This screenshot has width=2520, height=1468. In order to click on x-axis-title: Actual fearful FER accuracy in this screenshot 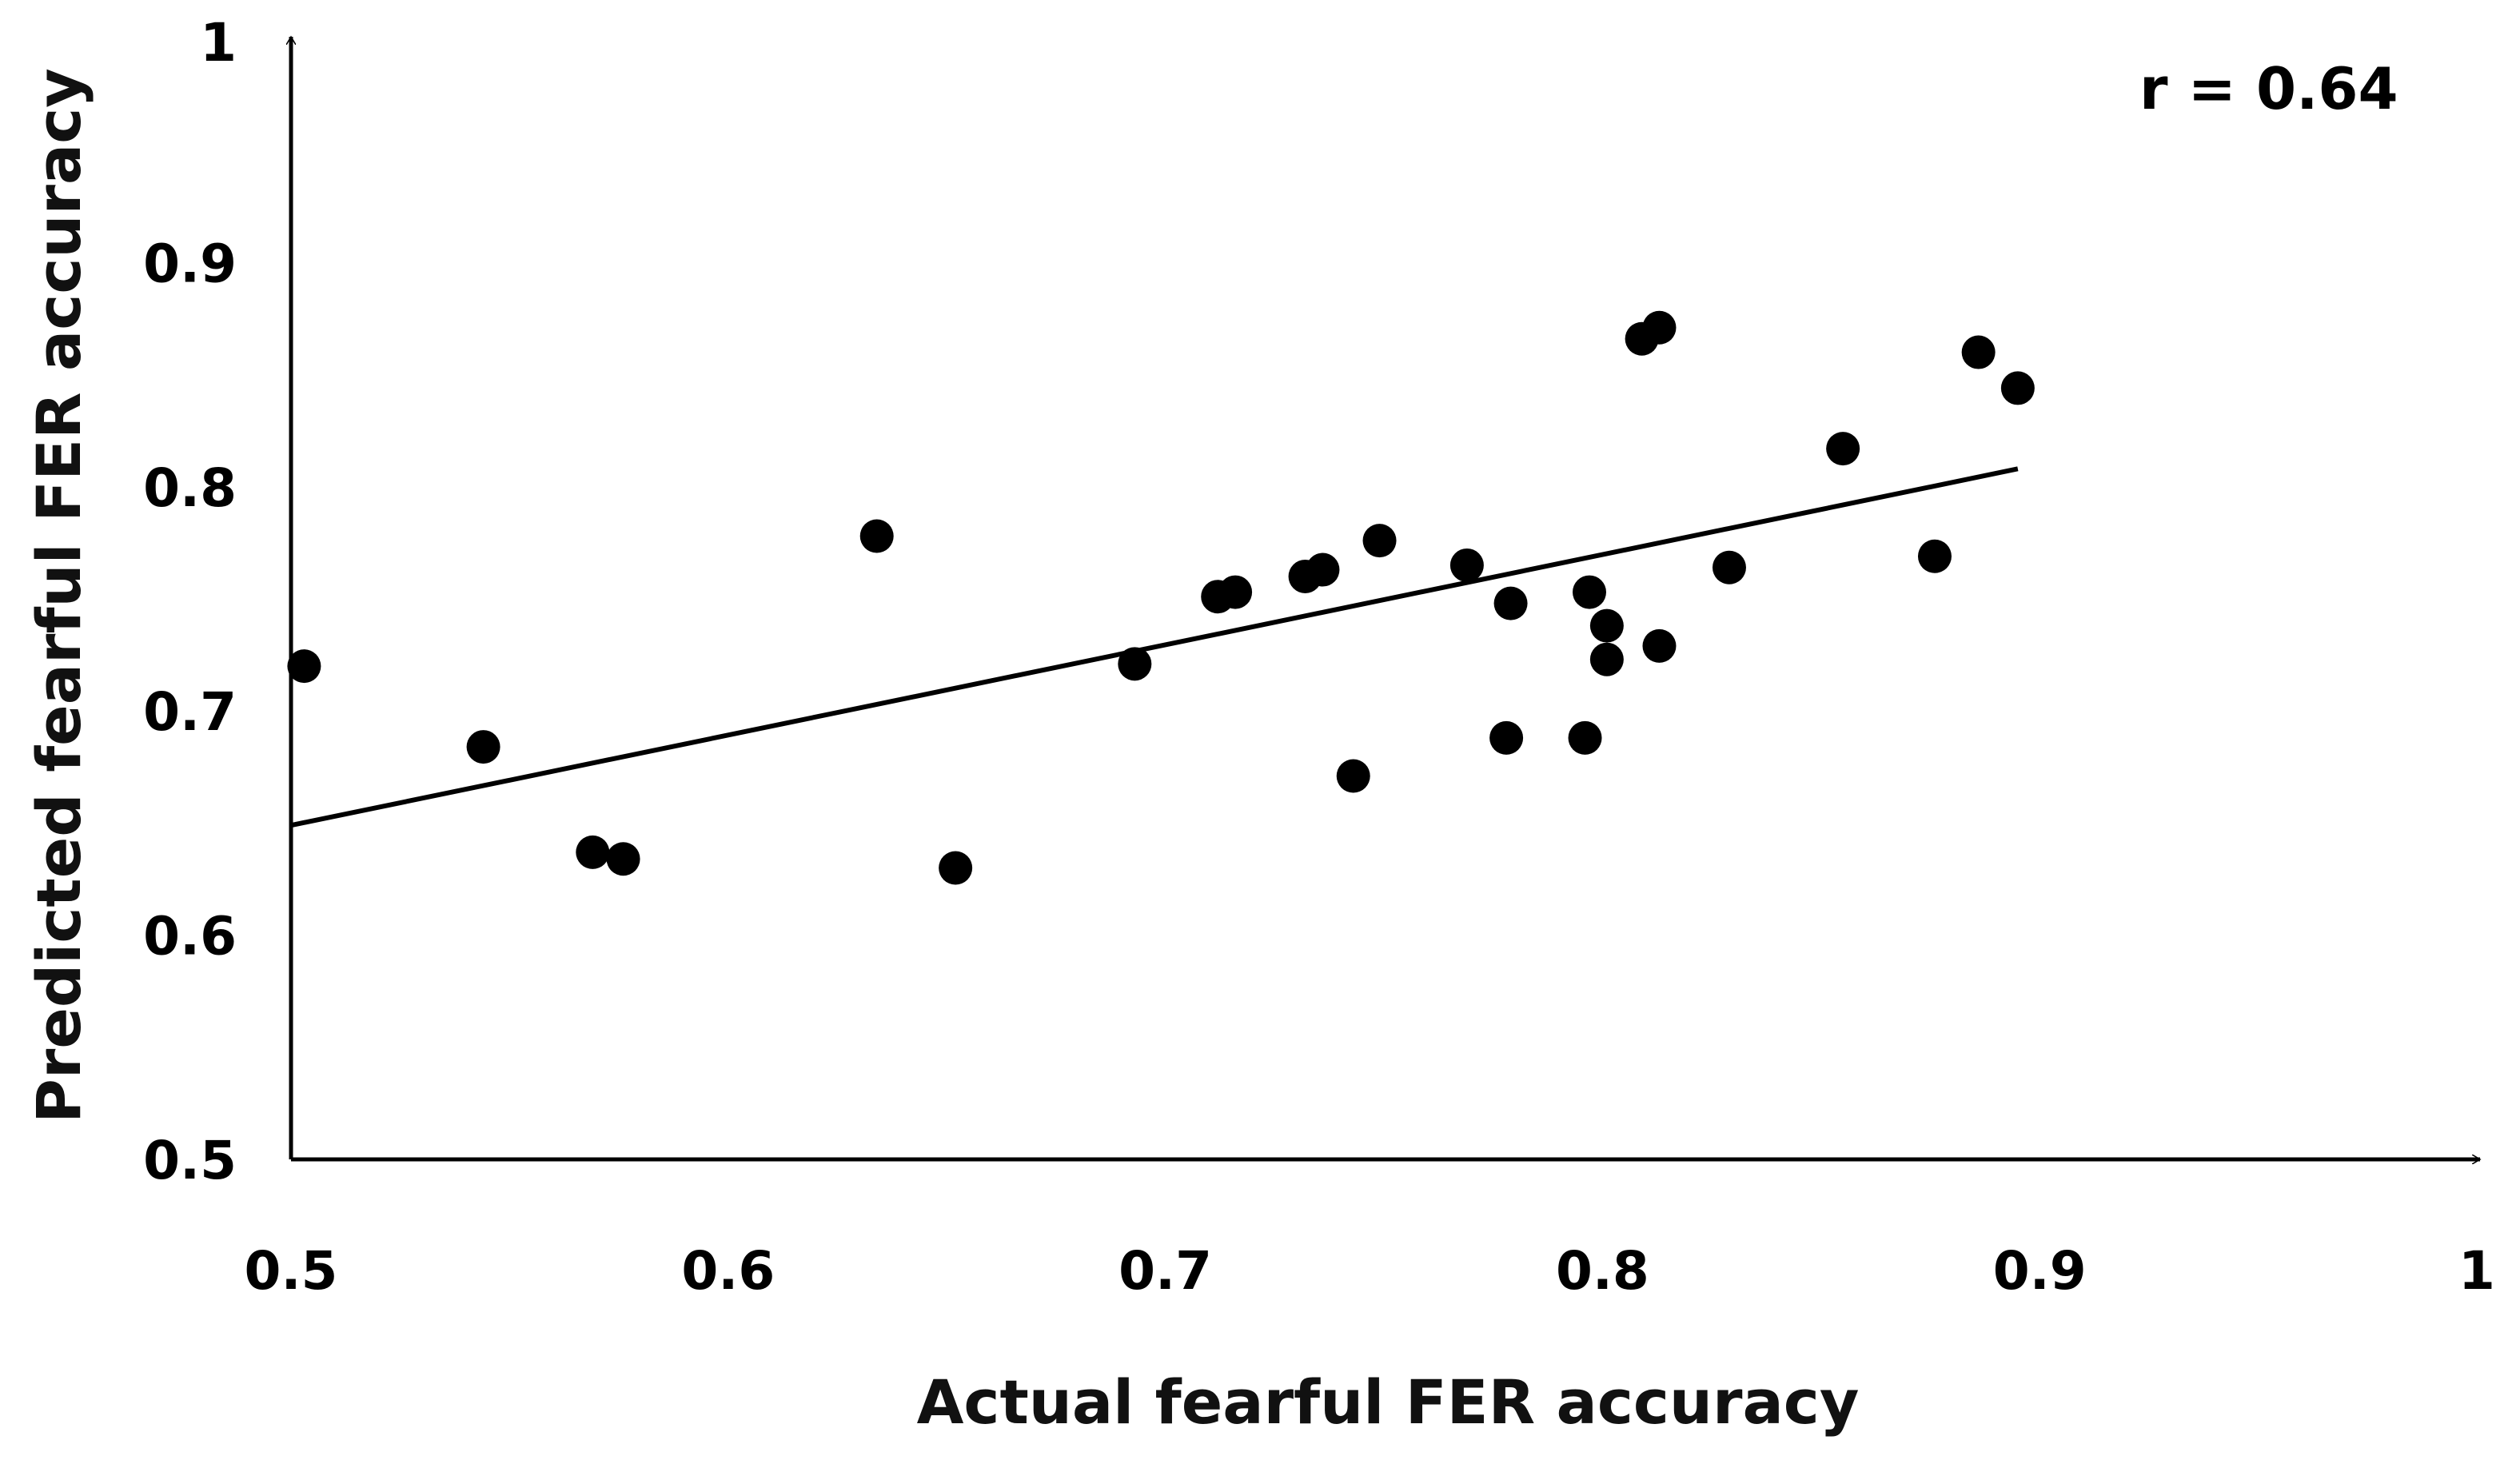, I will do `click(1388, 1402)`.